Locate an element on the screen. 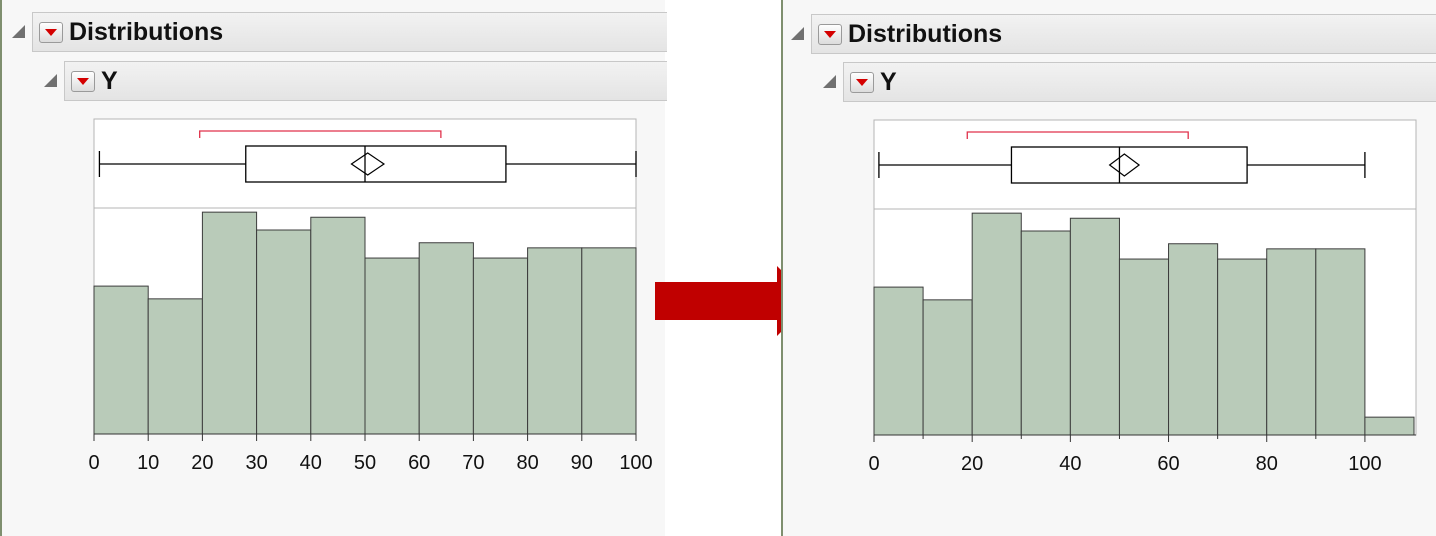 Image resolution: width=1436 pixels, height=536 pixels. x-tick-label: 10 is located at coordinates (148, 463).